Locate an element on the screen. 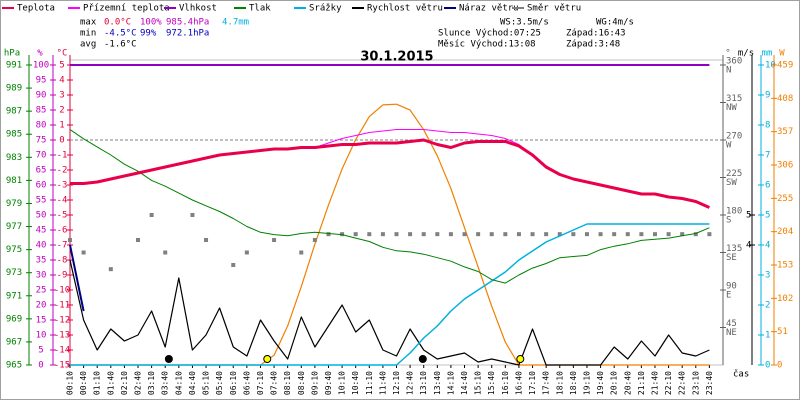  y-tick-label: 270 is located at coordinates (734, 137).